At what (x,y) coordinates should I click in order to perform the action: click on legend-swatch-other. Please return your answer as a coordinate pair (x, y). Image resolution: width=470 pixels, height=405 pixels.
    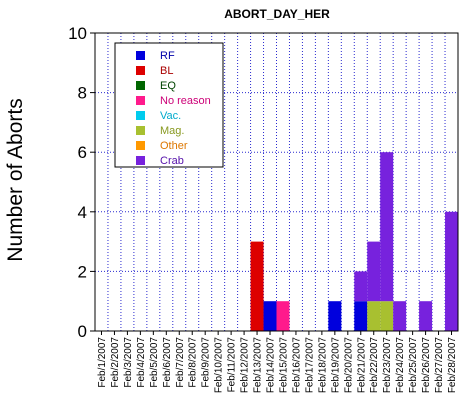
    Looking at the image, I should click on (140, 145).